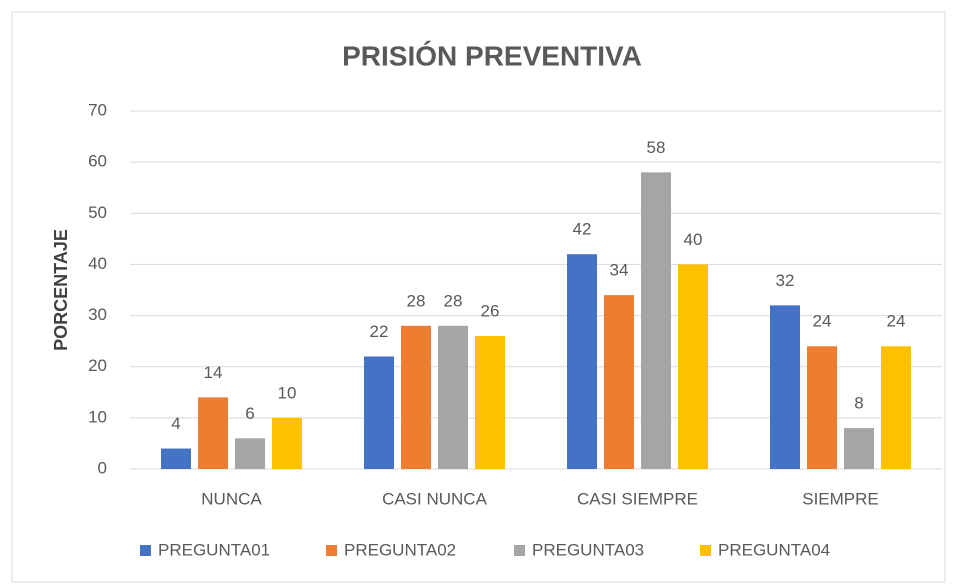 The image size is (957, 584). What do you see at coordinates (785, 280) in the screenshot?
I see `data-label: 32` at bounding box center [785, 280].